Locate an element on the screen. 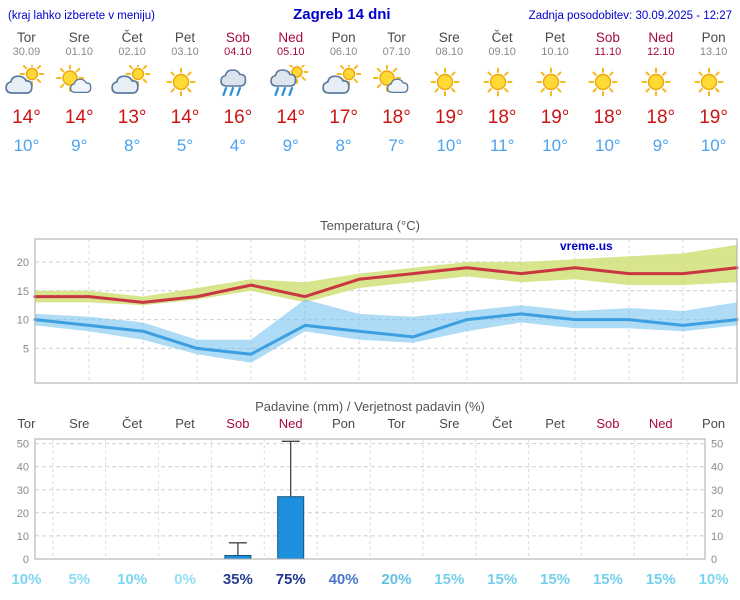 Image resolution: width=740 pixels, height=600 pixels. day-date: 08.10 is located at coordinates (449, 52).